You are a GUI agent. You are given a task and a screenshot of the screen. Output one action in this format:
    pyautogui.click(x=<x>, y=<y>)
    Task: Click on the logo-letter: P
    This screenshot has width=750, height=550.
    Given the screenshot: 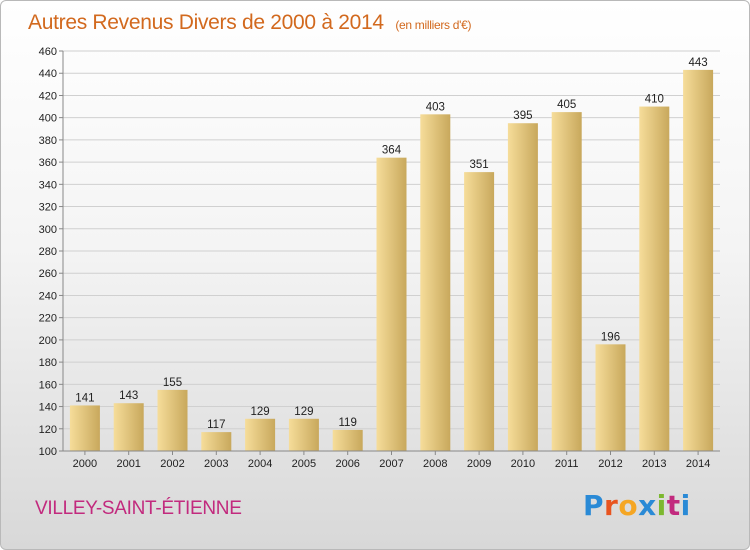 What is the action you would take?
    pyautogui.click(x=594, y=505)
    